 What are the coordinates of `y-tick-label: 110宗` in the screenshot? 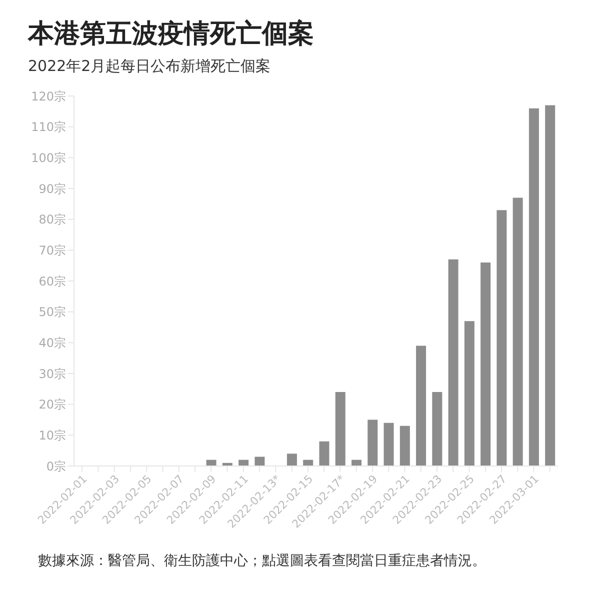 It's located at (48, 127).